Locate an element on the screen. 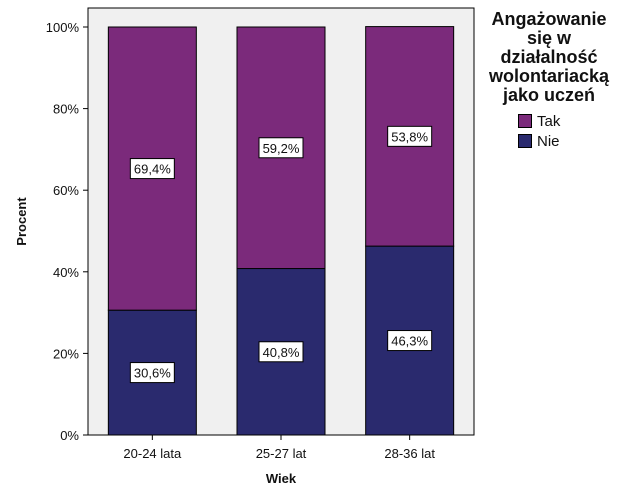  data-label: 53,8% is located at coordinates (409, 136).